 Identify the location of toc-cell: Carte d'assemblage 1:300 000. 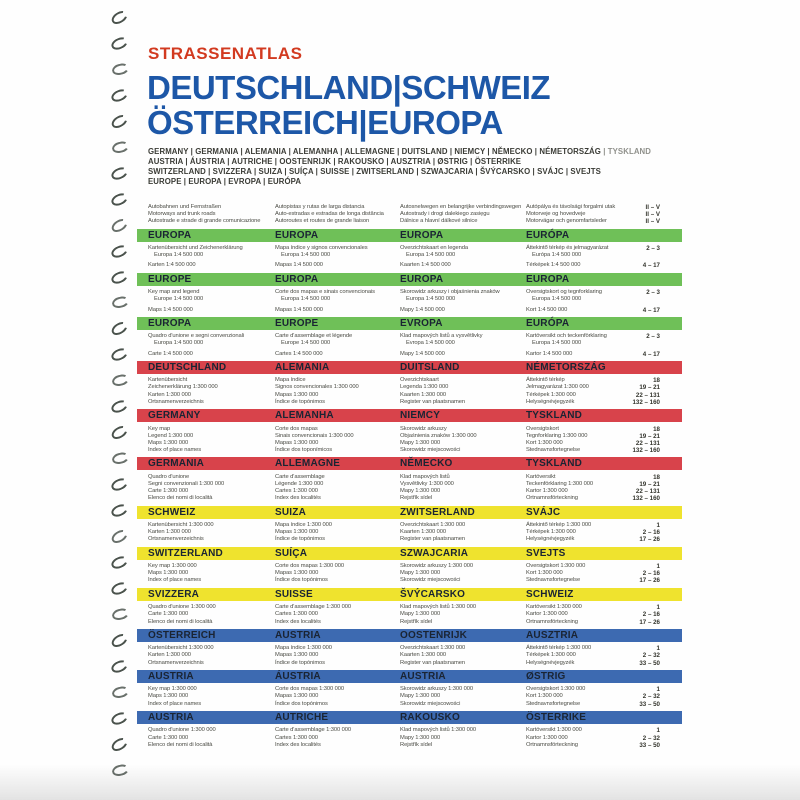
(313, 730).